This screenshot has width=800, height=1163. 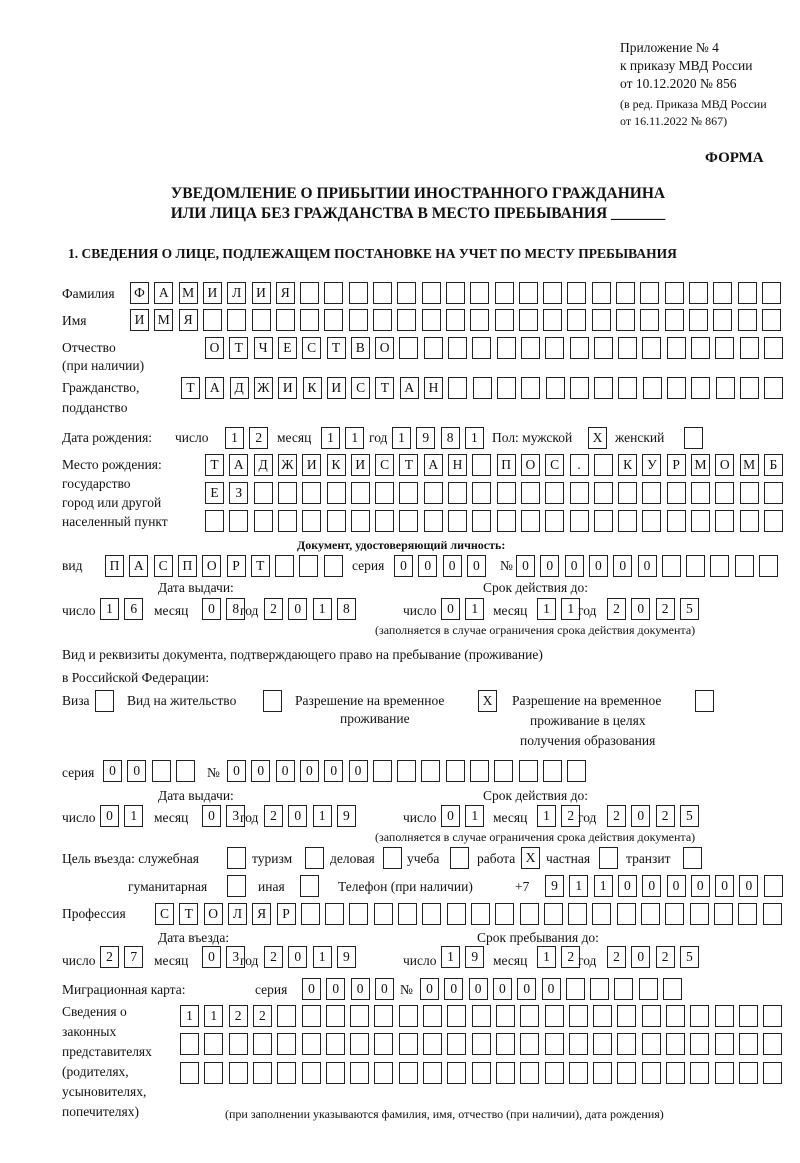 I want to click on char-box-right-issue-year: 2, so click(x=273, y=816).